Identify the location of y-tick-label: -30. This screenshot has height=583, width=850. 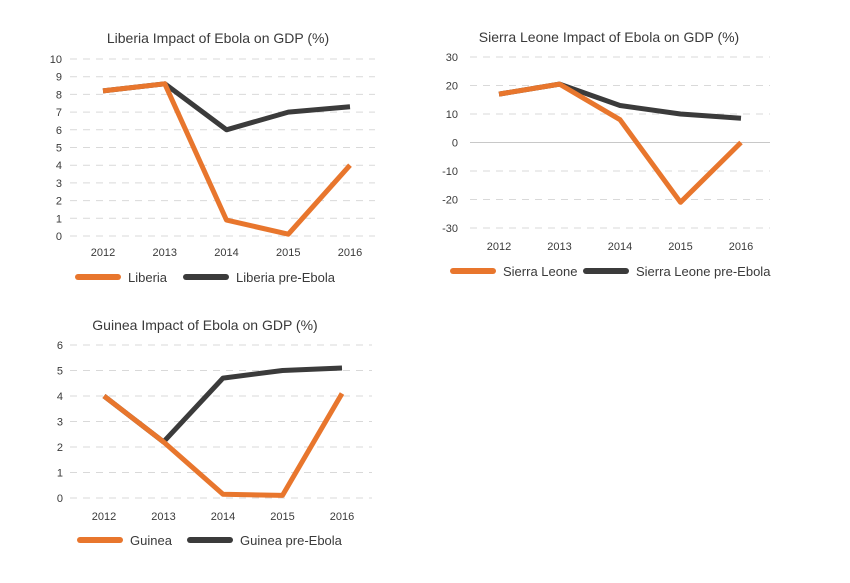
(450, 229).